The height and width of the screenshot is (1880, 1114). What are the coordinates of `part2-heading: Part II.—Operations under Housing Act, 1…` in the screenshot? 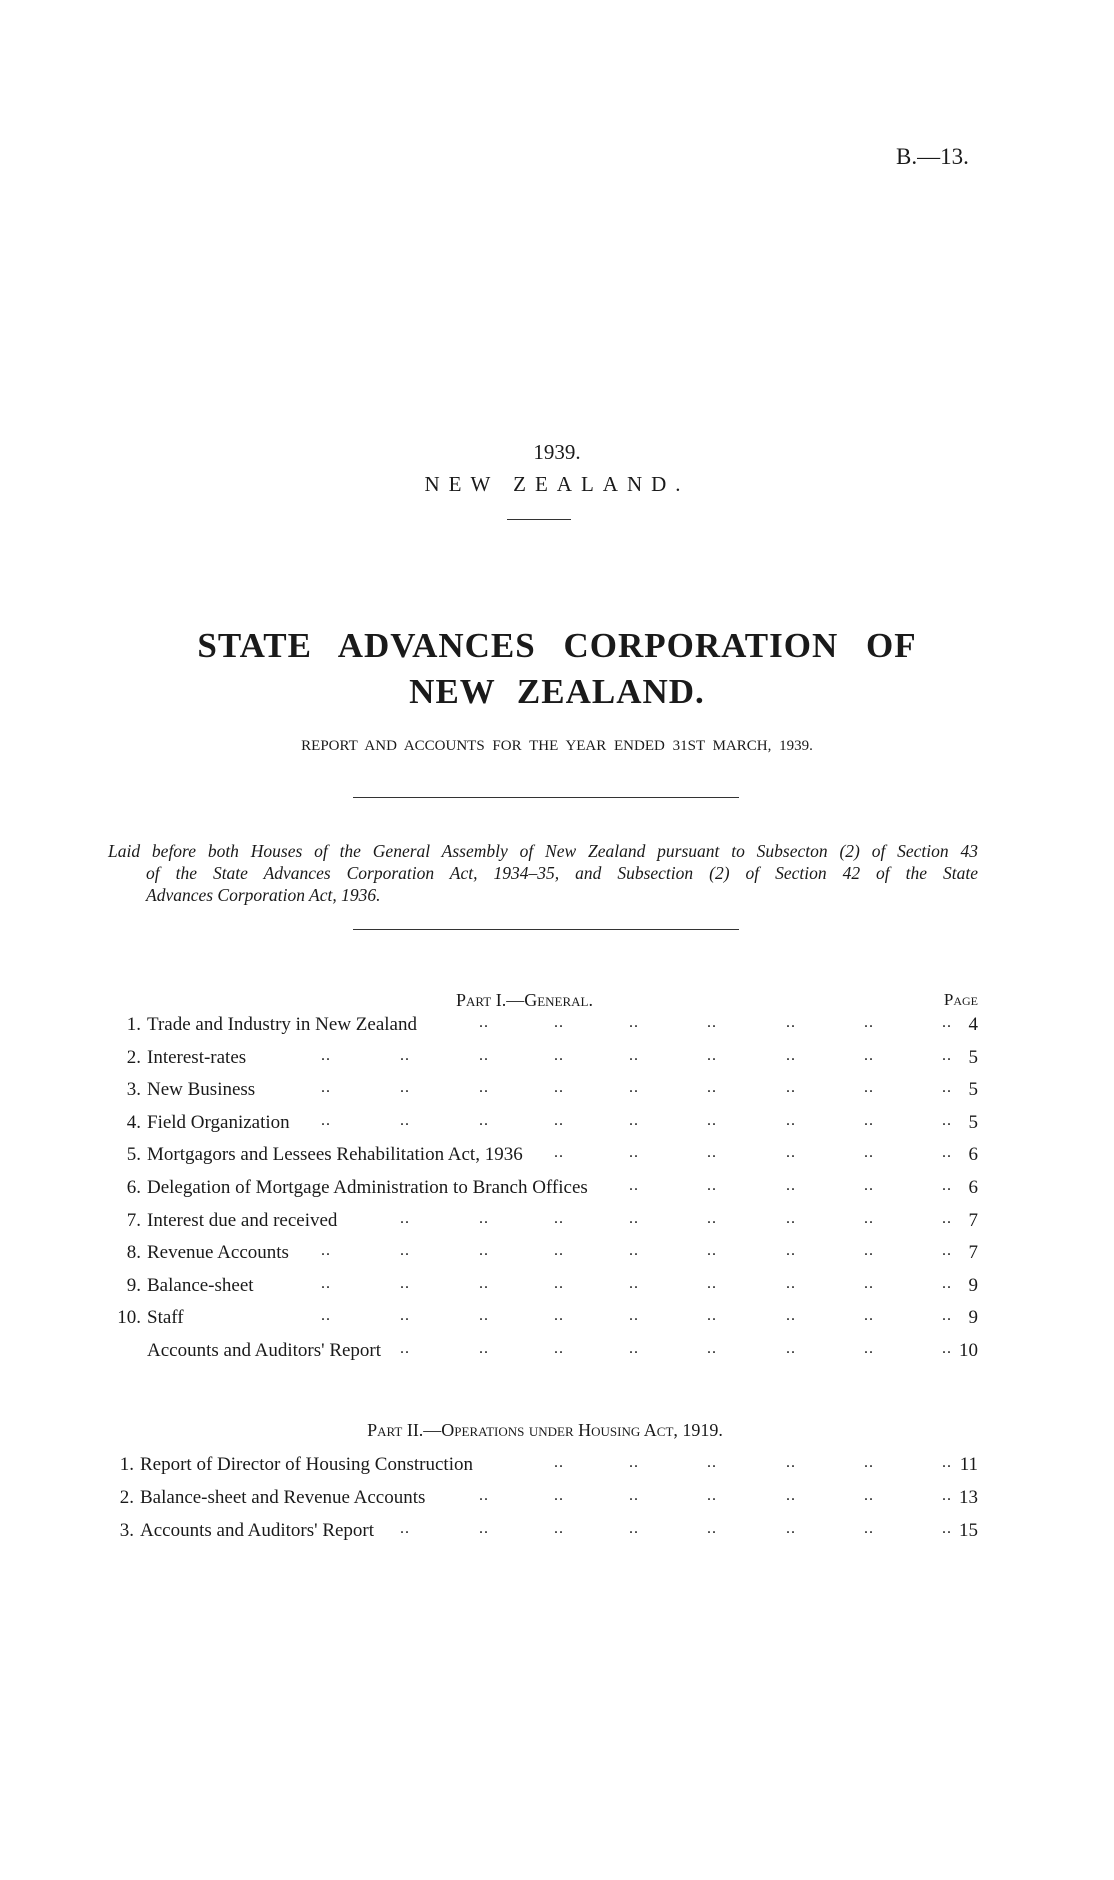 It's located at (545, 1430).